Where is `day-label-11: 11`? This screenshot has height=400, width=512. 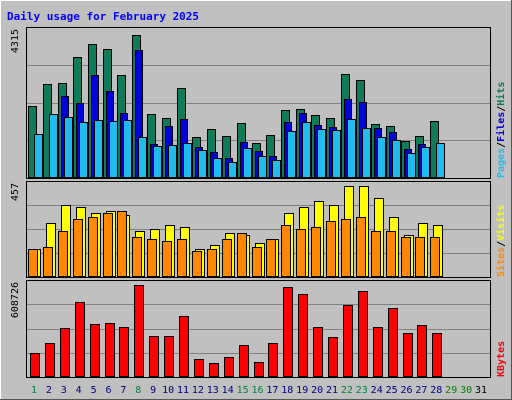 day-label-11: 11 is located at coordinates (183, 390).